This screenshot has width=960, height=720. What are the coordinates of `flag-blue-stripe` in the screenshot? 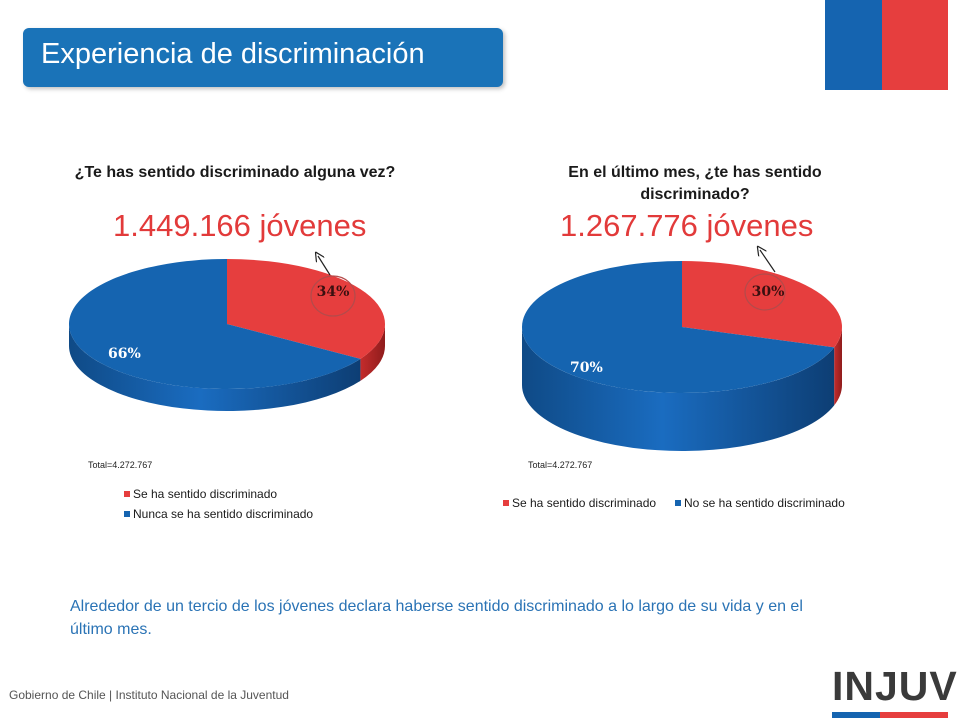 It's located at (853, 45).